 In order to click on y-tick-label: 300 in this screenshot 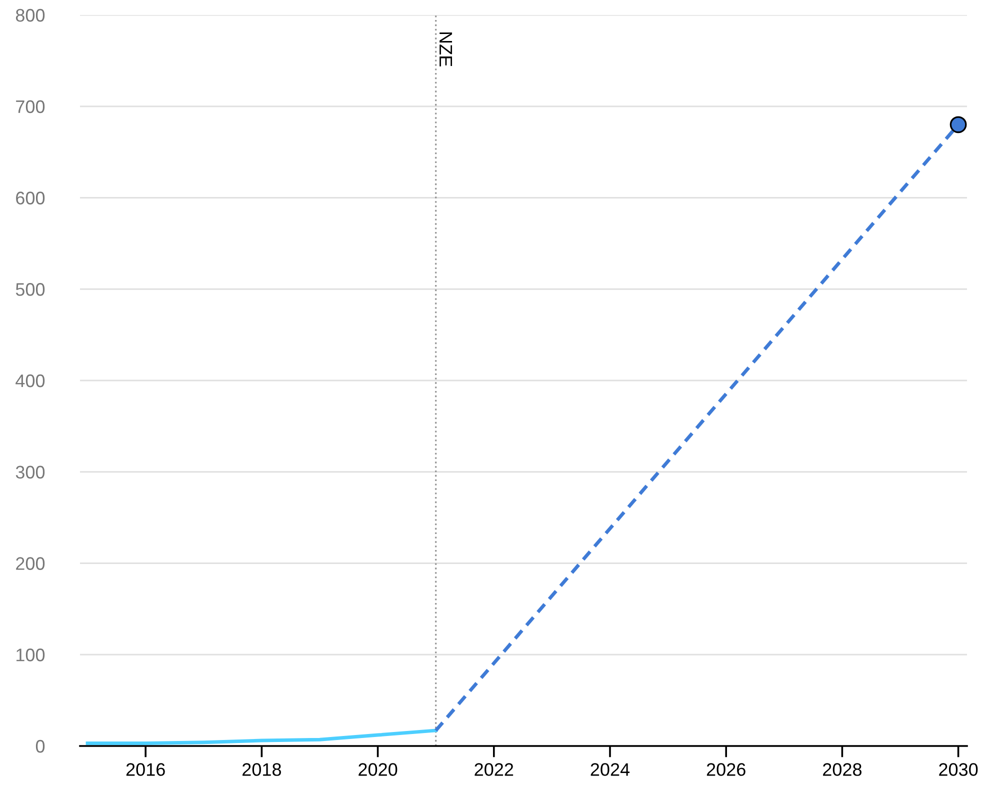, I will do `click(30, 472)`.